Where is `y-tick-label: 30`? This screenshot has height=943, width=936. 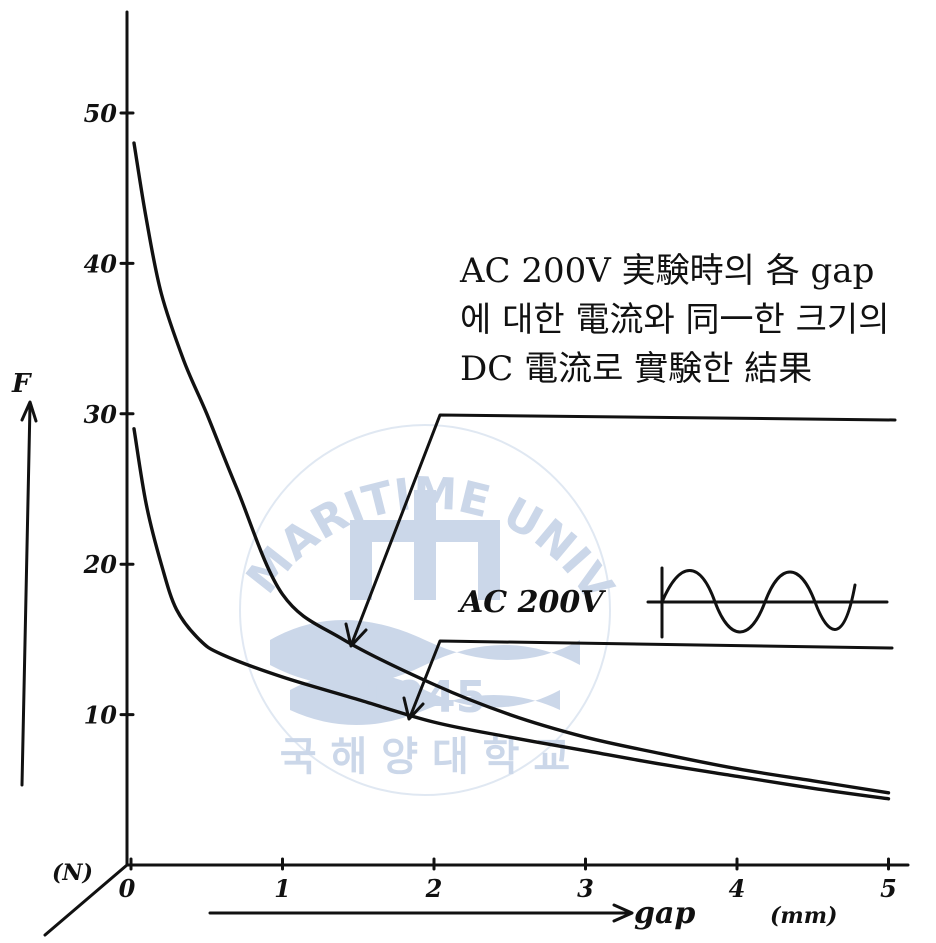 y-tick-label: 30 is located at coordinates (101, 414).